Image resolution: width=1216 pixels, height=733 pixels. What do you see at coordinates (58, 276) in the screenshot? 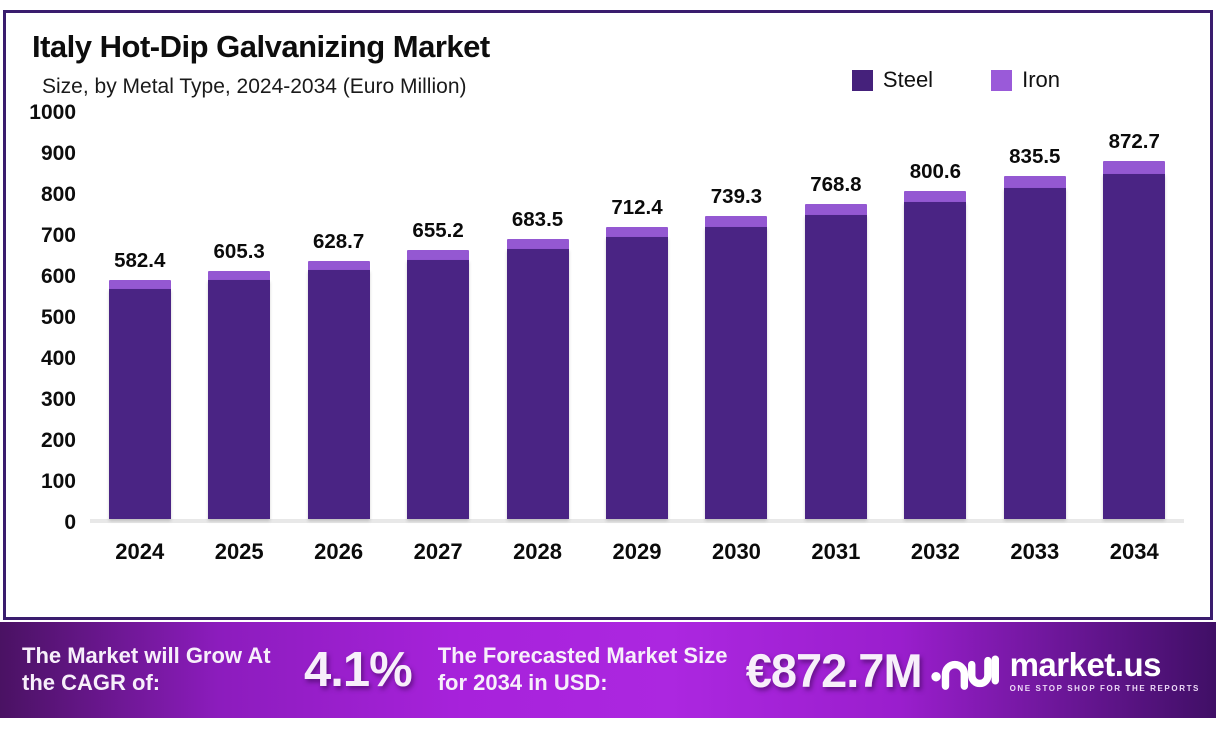
I see `y-tick-label: 600` at bounding box center [58, 276].